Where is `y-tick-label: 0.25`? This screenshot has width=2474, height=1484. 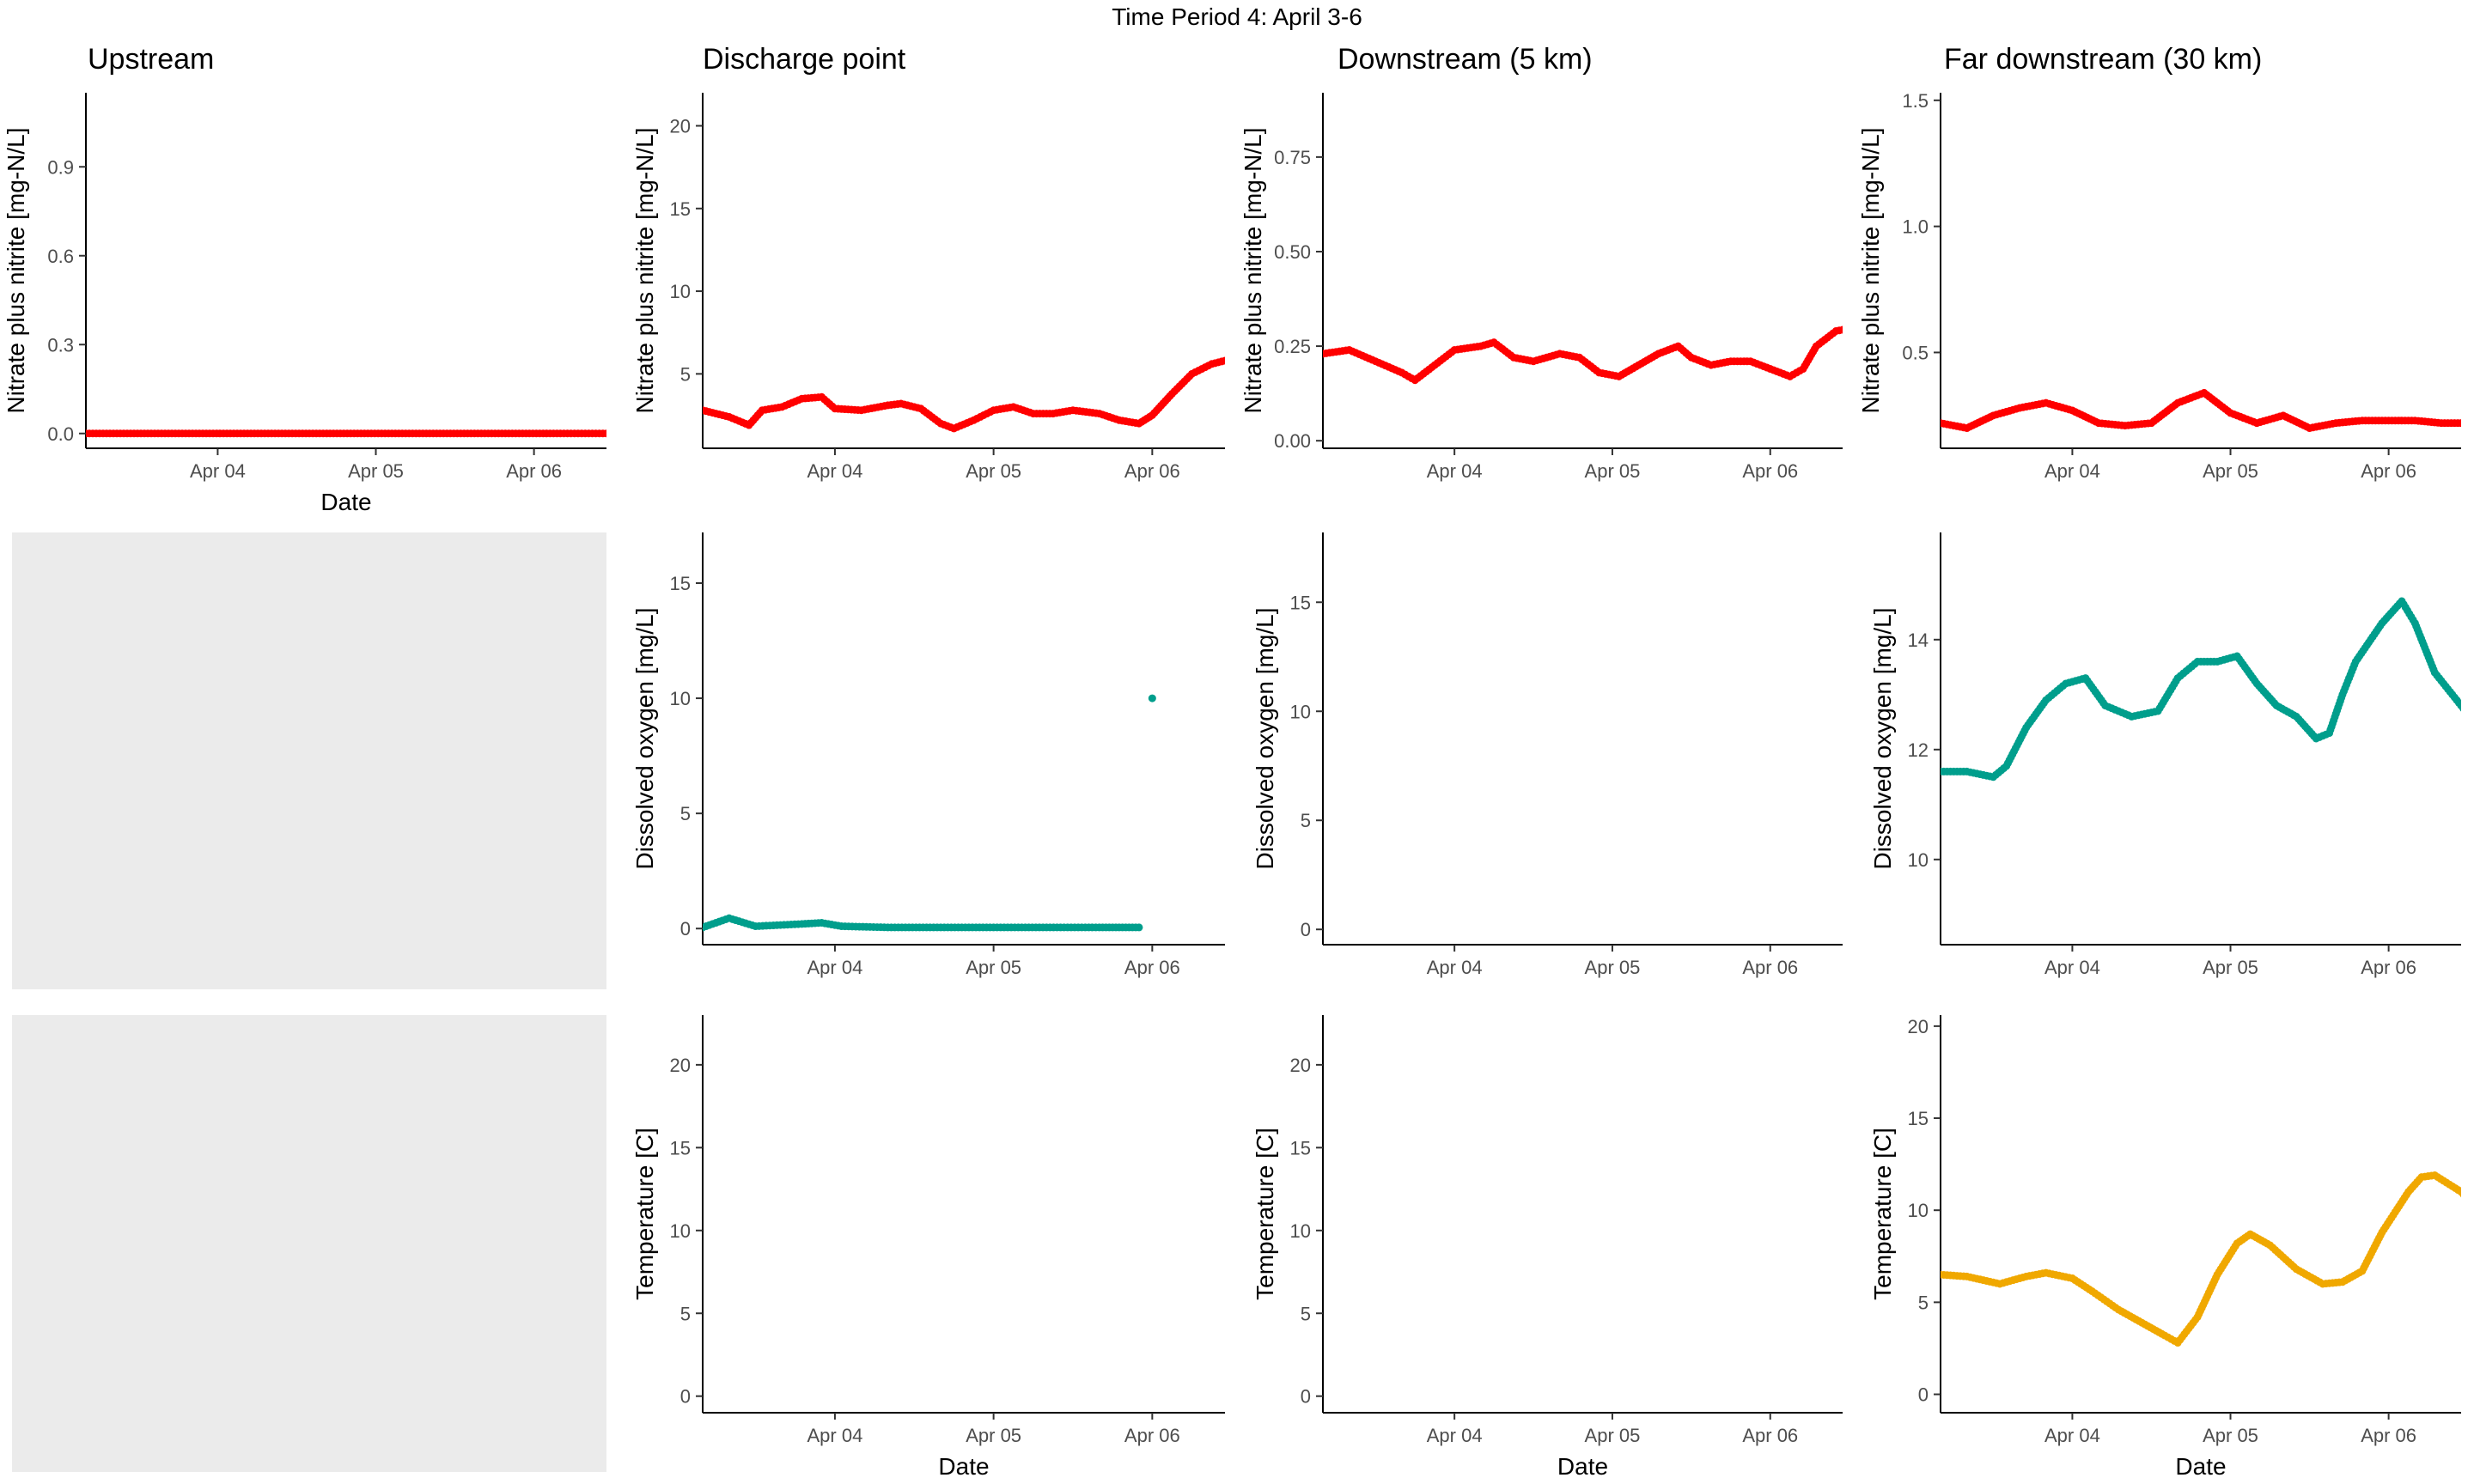
y-tick-label: 0.25 is located at coordinates (1292, 347).